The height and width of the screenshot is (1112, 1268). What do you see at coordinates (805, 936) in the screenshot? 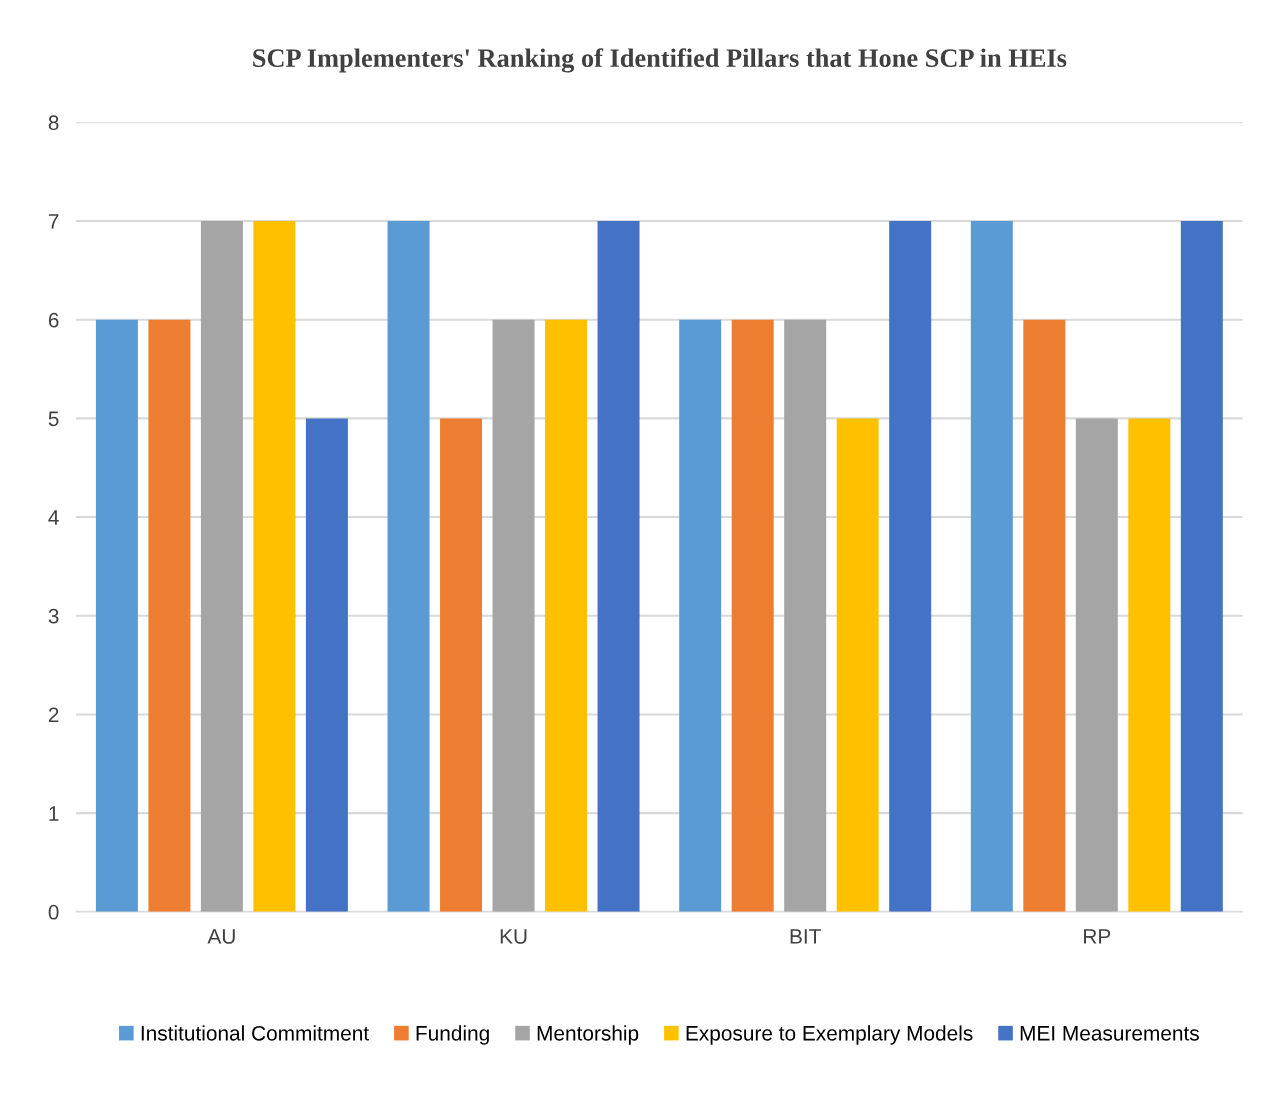
I see `x-tick-label: BIT` at bounding box center [805, 936].